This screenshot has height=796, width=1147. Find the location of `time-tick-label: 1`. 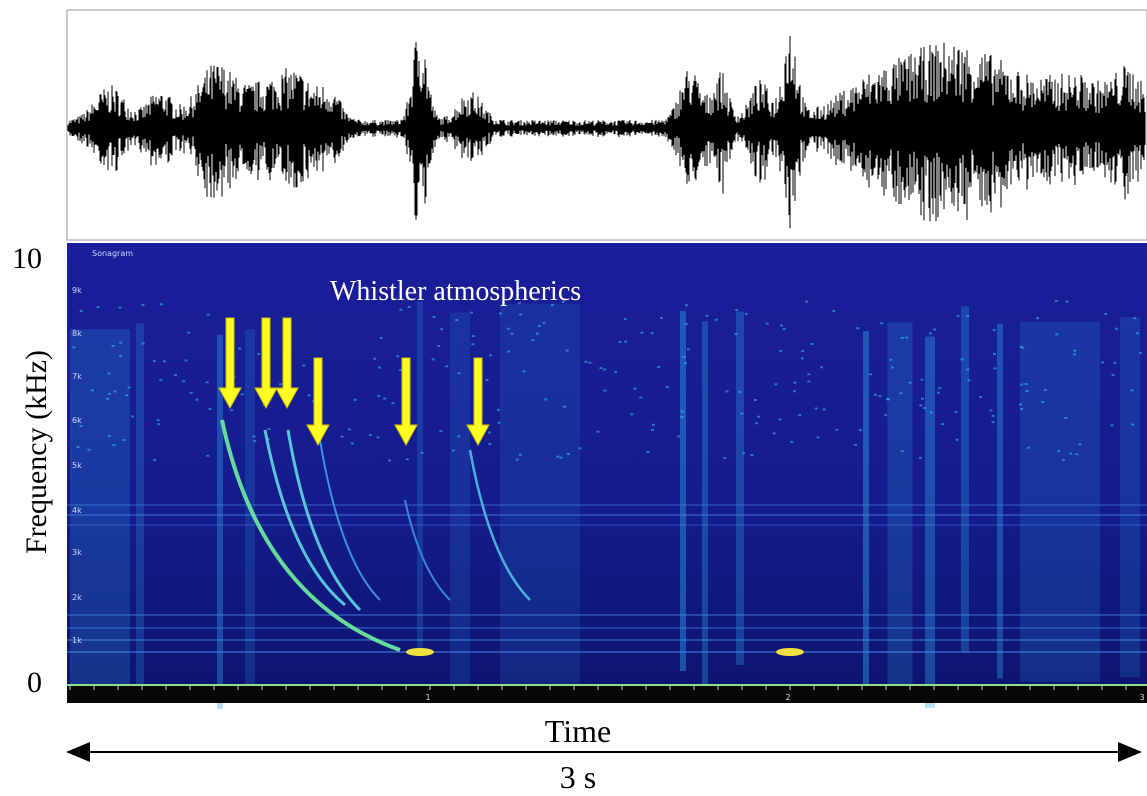

time-tick-label: 1 is located at coordinates (427, 697).